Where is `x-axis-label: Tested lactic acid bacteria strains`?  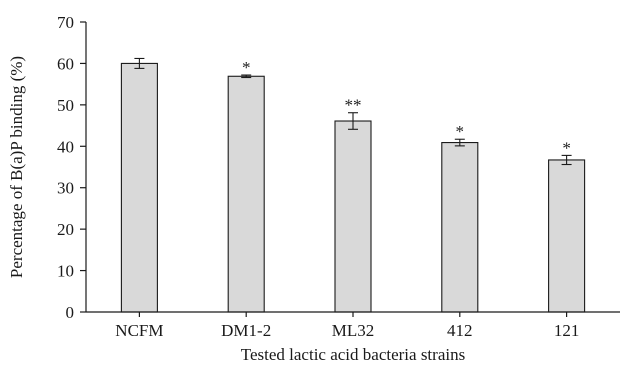
x-axis-label: Tested lactic acid bacteria strains is located at coordinates (353, 354).